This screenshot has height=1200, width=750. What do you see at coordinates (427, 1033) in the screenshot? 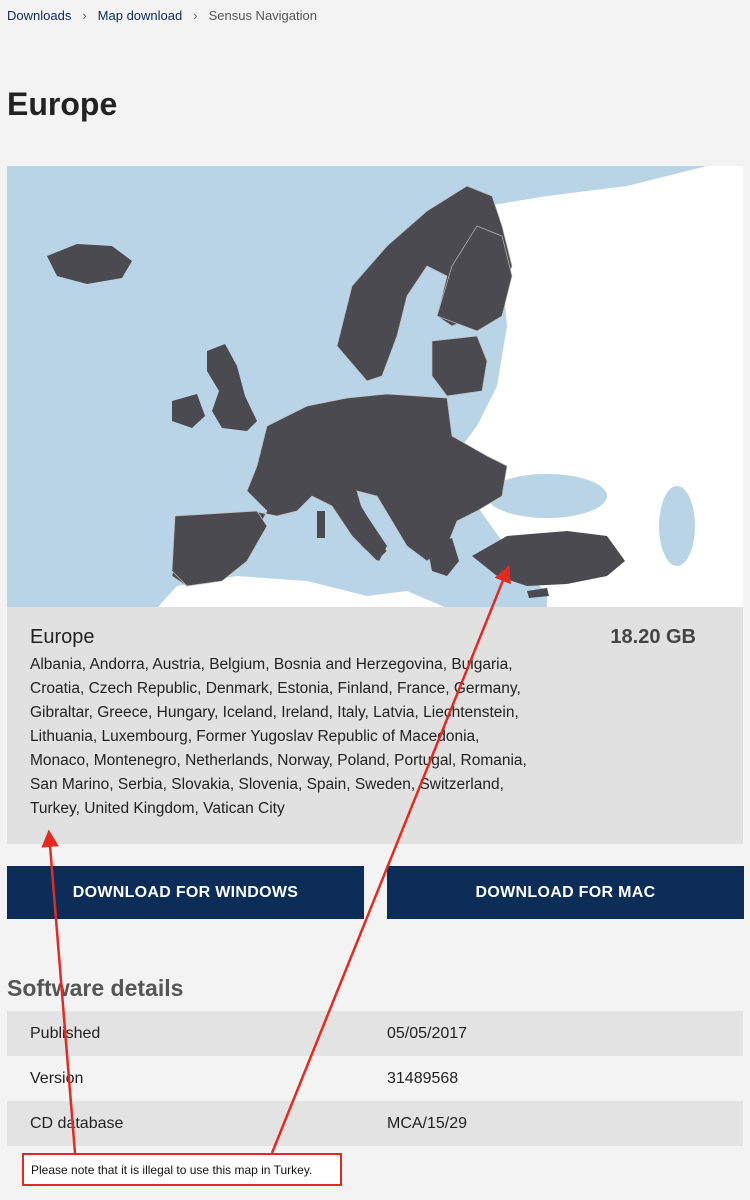
I see `detail-value: 05/05/2017` at bounding box center [427, 1033].